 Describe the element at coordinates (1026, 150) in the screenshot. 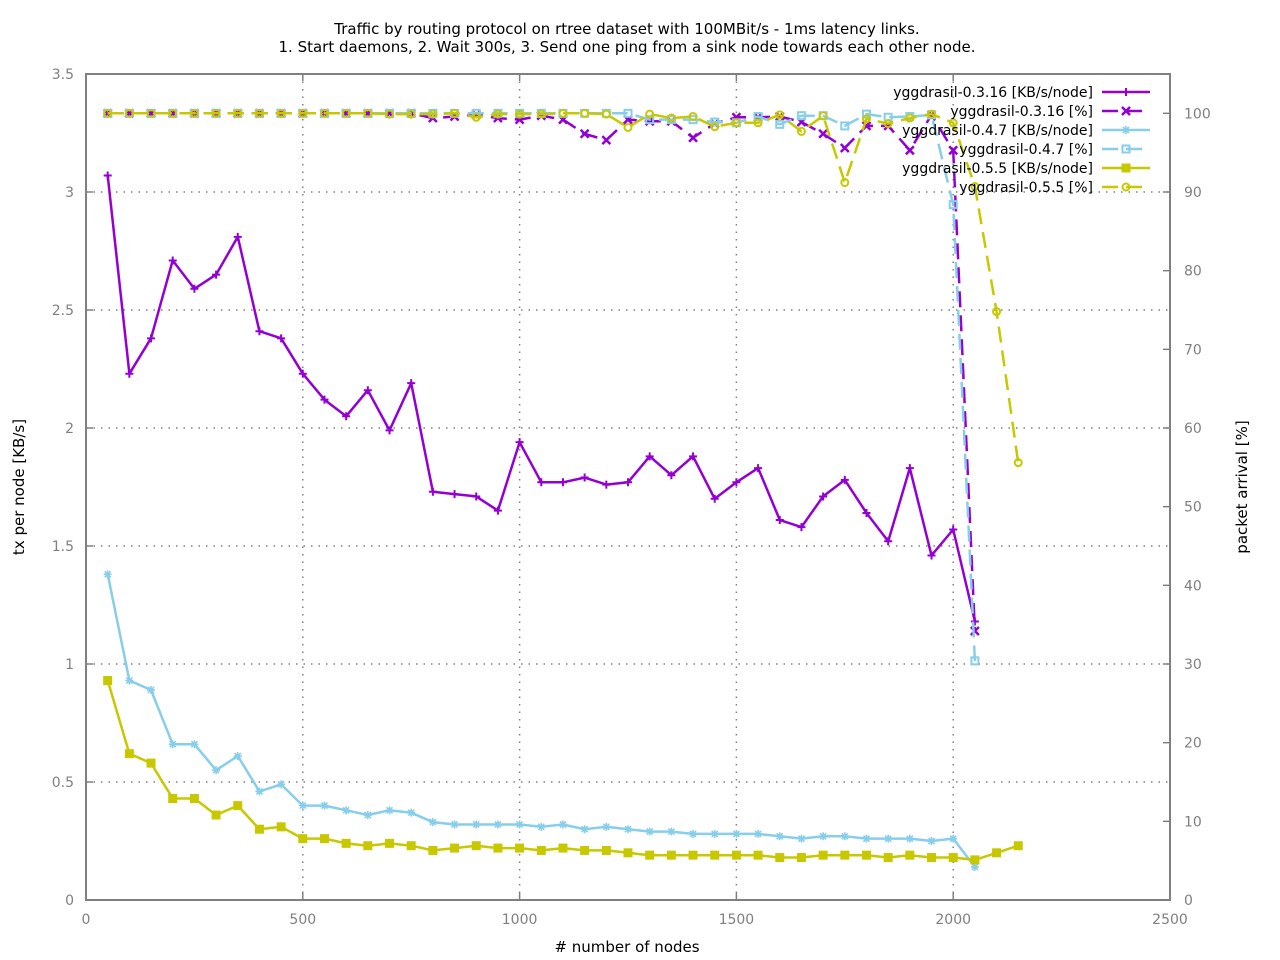

I see `legend-label: yggdrasil-0.4.7 [%]` at that location.